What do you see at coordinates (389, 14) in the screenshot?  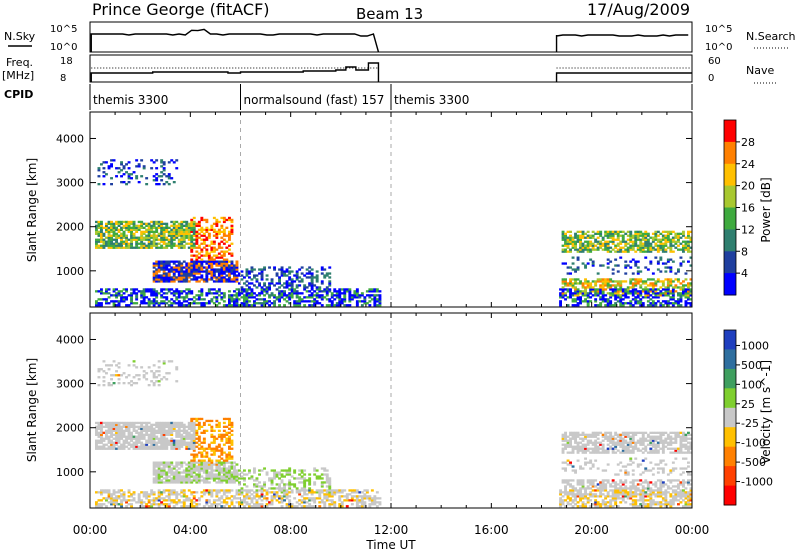 I see `beam-title: Beam 13` at bounding box center [389, 14].